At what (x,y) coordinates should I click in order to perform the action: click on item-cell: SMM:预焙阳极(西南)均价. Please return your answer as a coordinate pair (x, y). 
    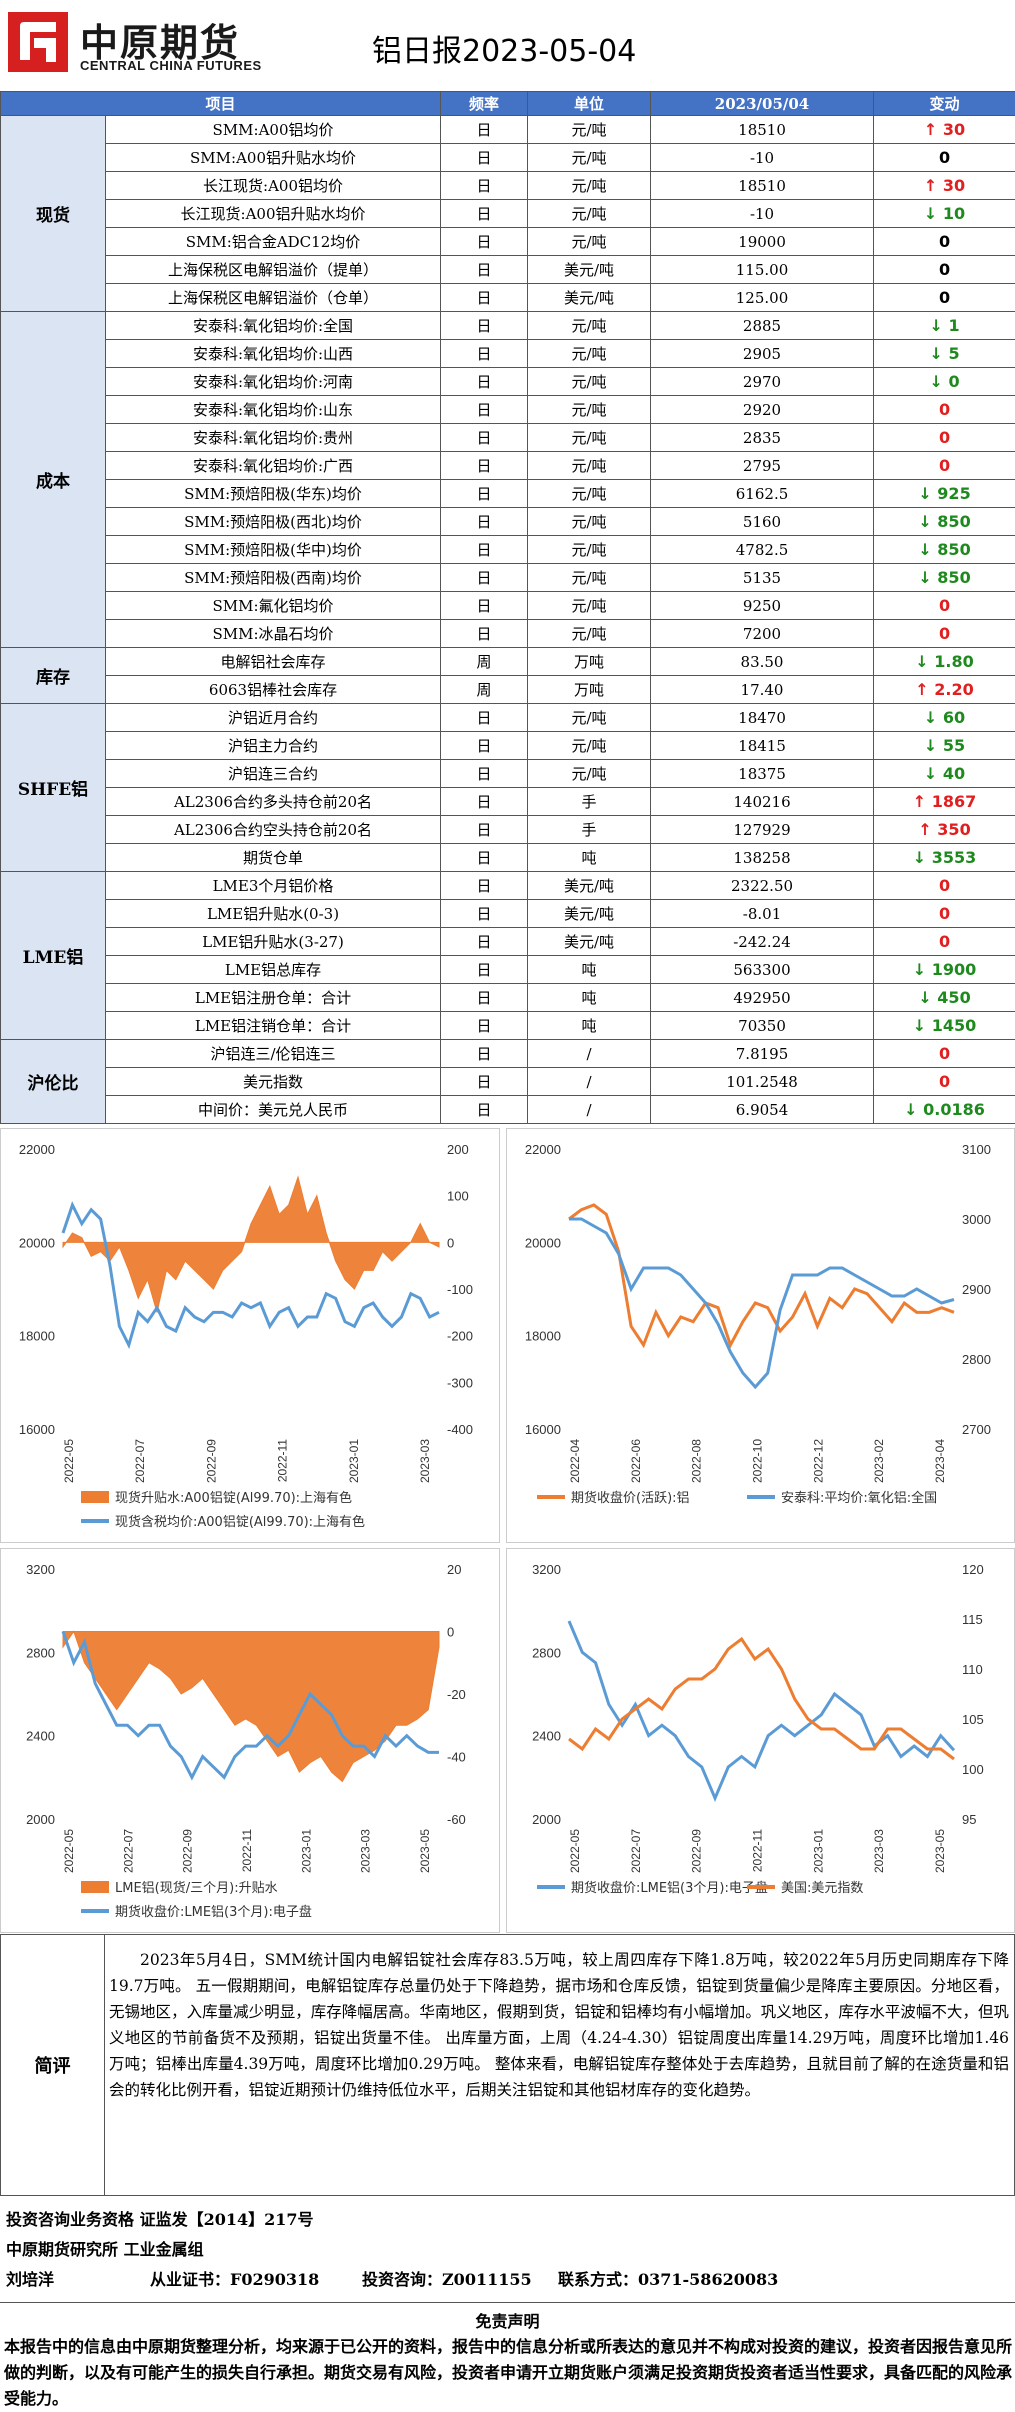
    Looking at the image, I should click on (273, 578).